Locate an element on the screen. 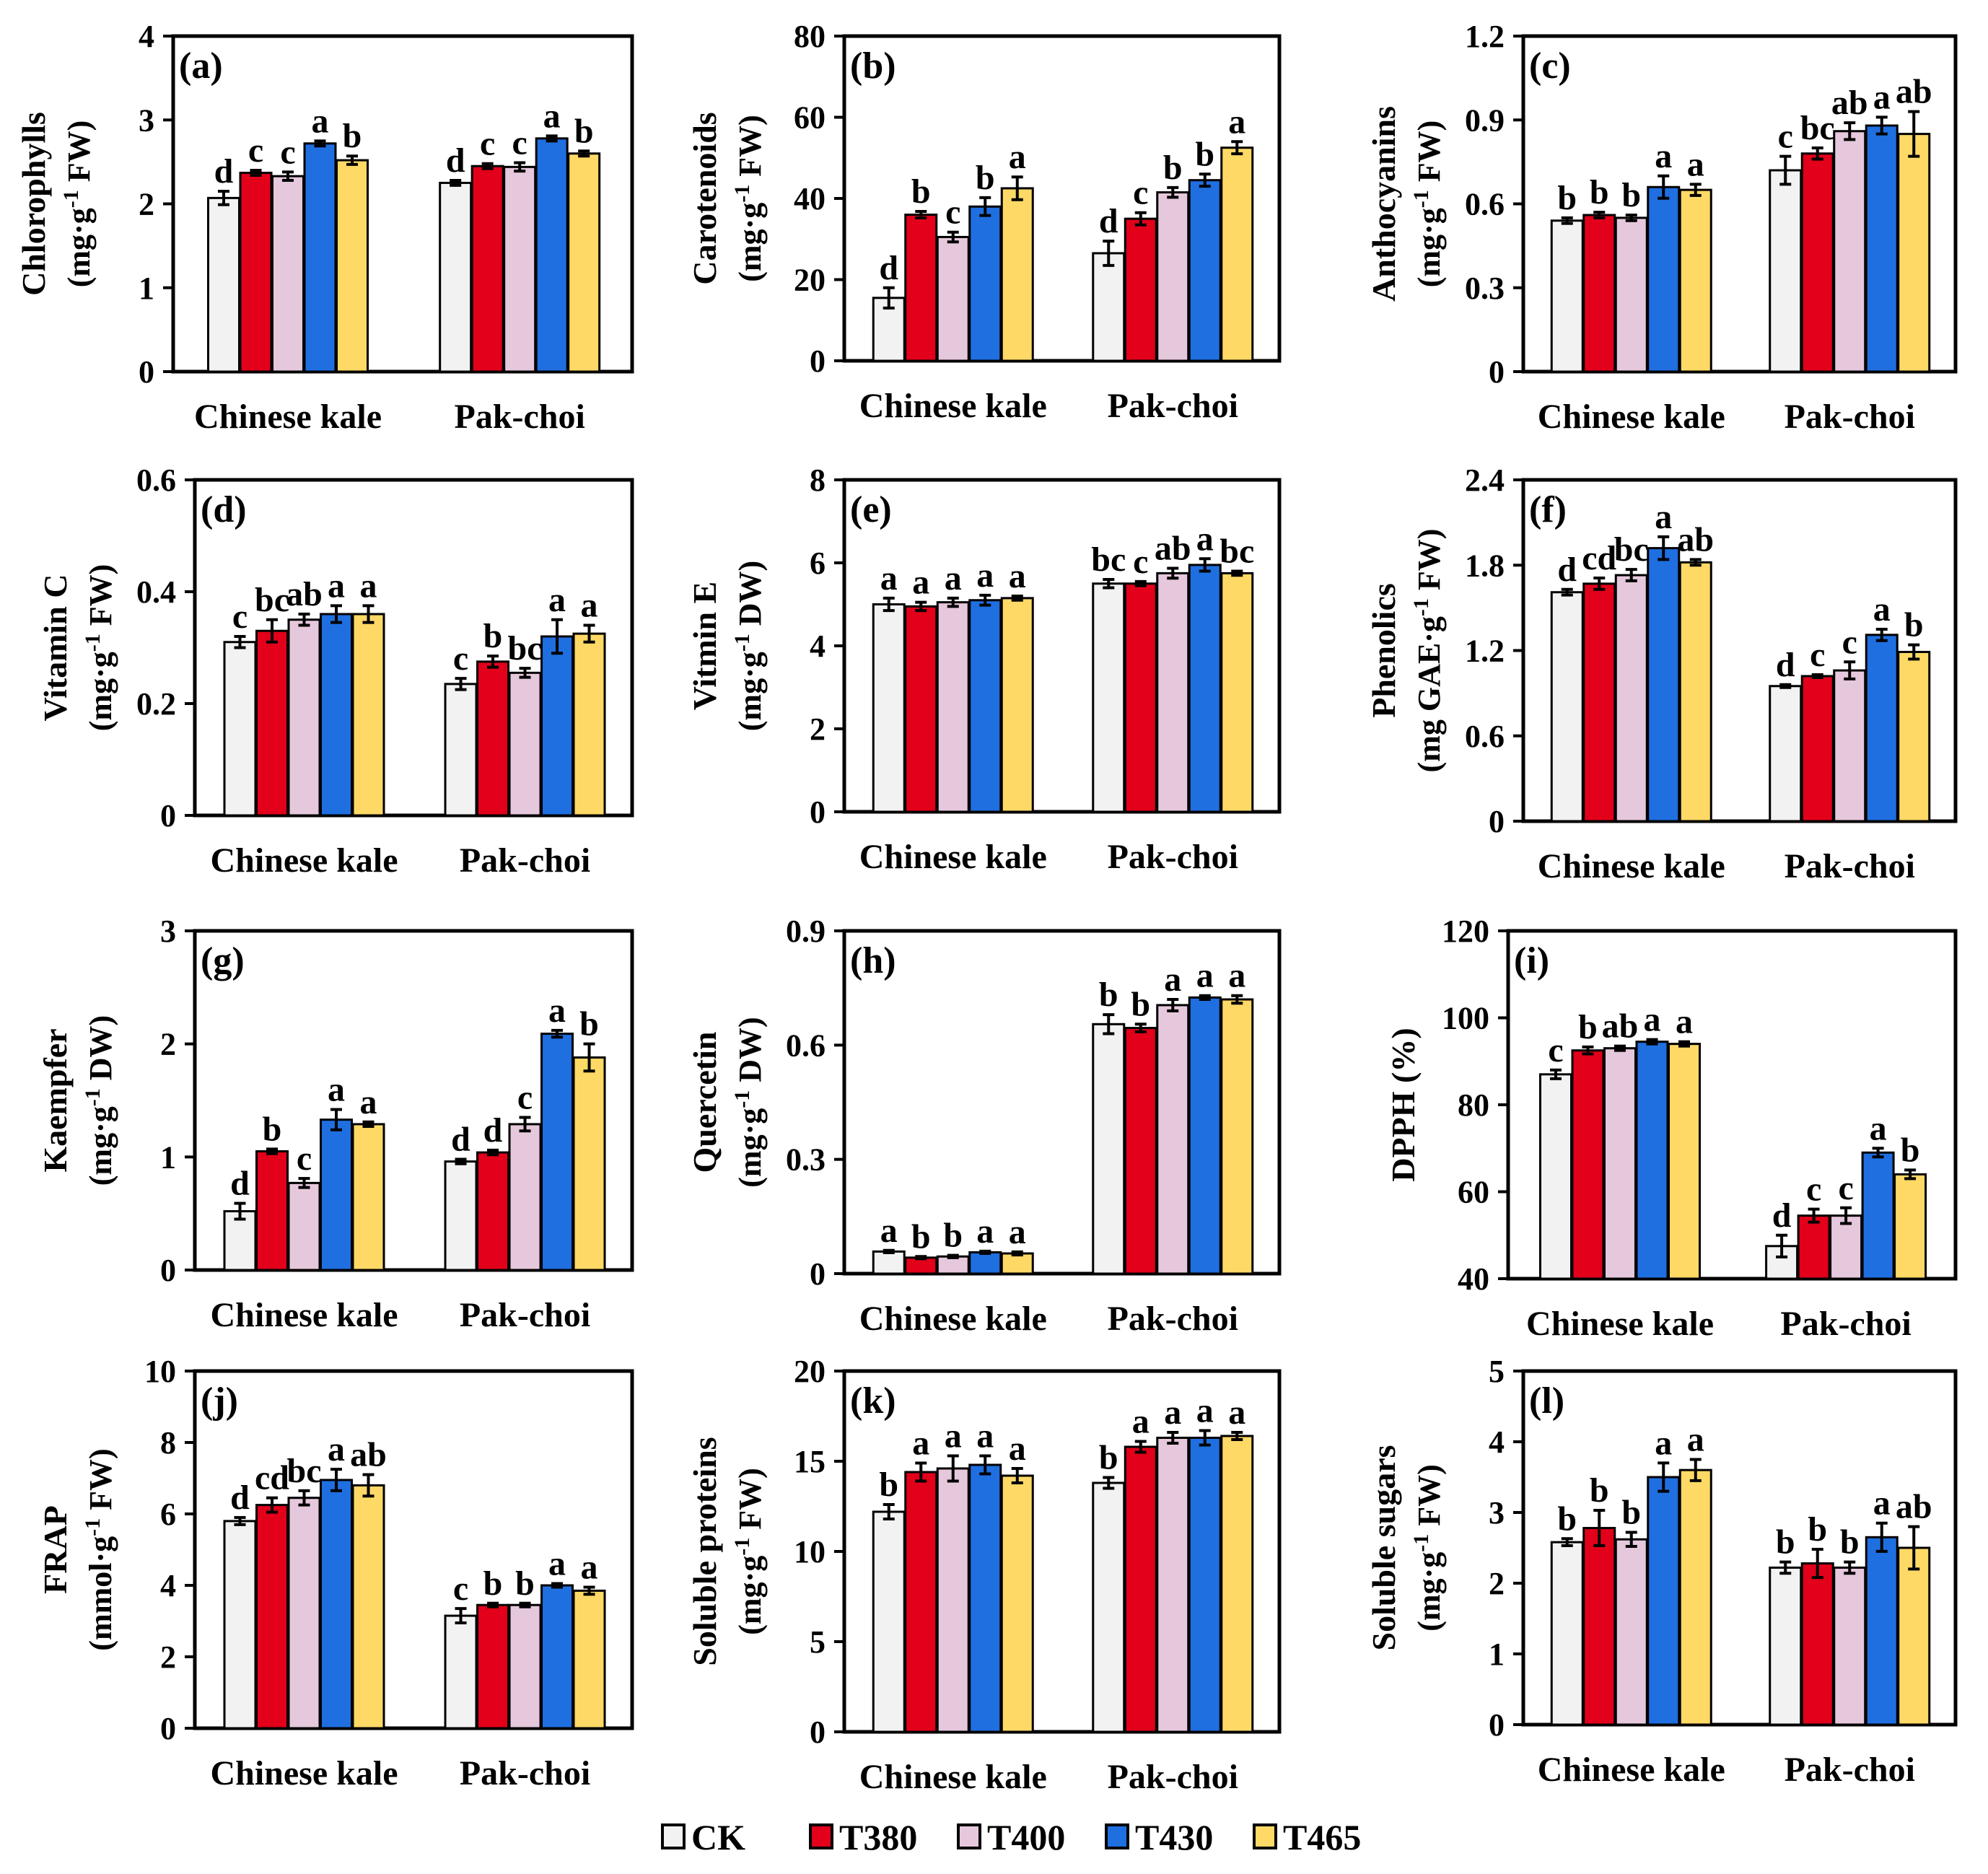  y-tick-label: 1 is located at coordinates (146, 289).